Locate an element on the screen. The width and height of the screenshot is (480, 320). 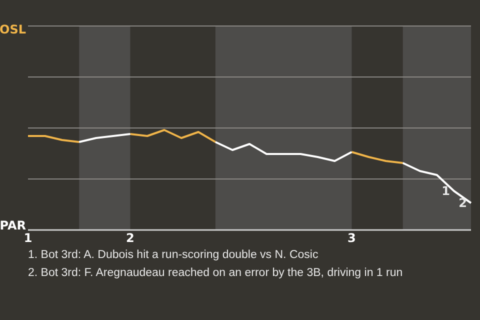
text: 1. Bot 3rd: A. Dubois hit a run-scoring double vs N. Cosic is located at coordinates (173, 255).